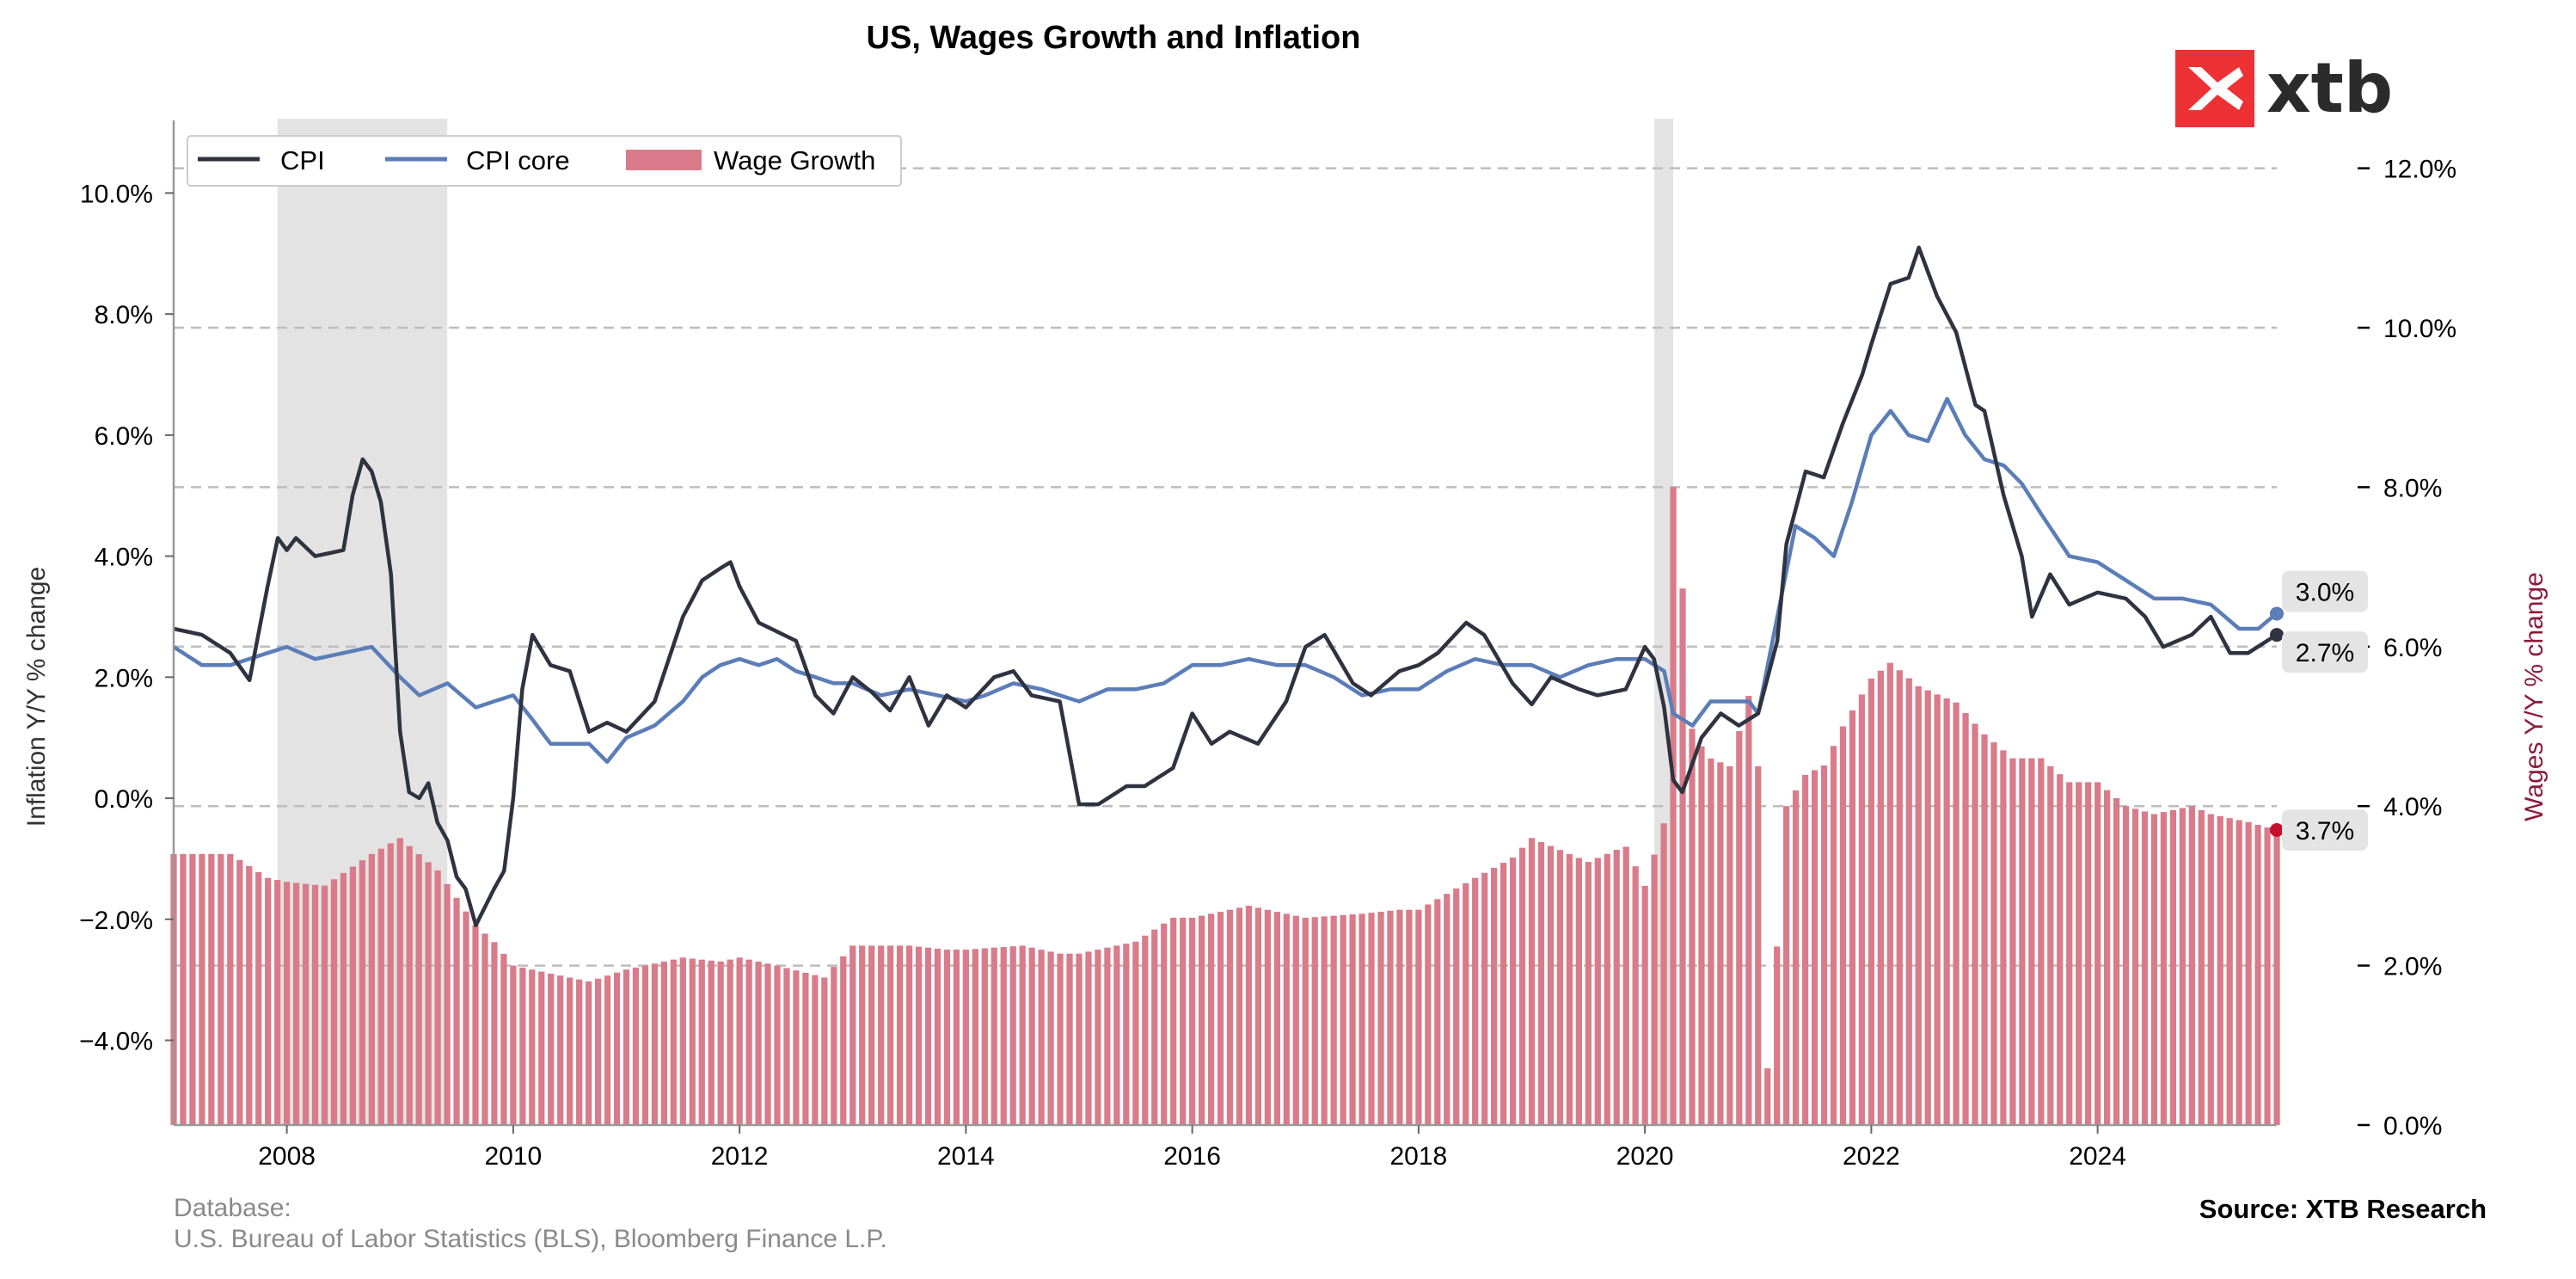  I want to click on y-left-tick-label-4: 4.0%, so click(124, 558).